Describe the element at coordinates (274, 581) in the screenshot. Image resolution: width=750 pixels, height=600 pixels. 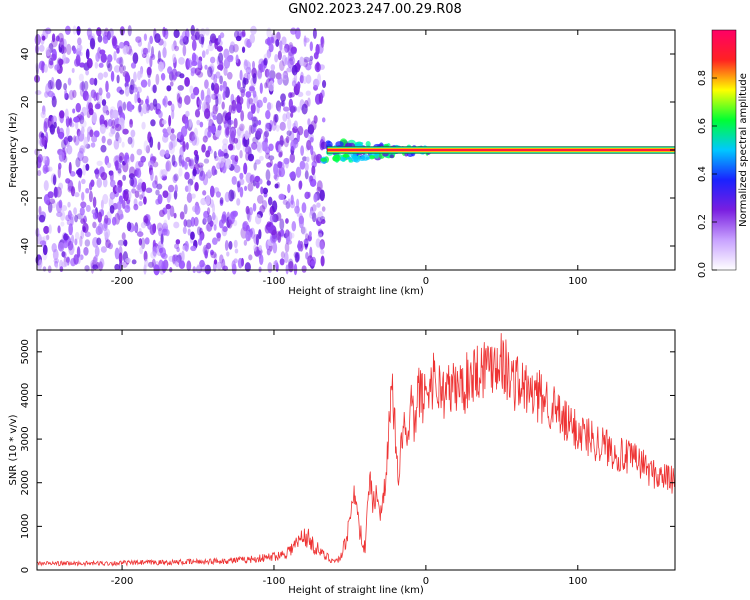
I see `snr-x-tick-label: -100` at that location.